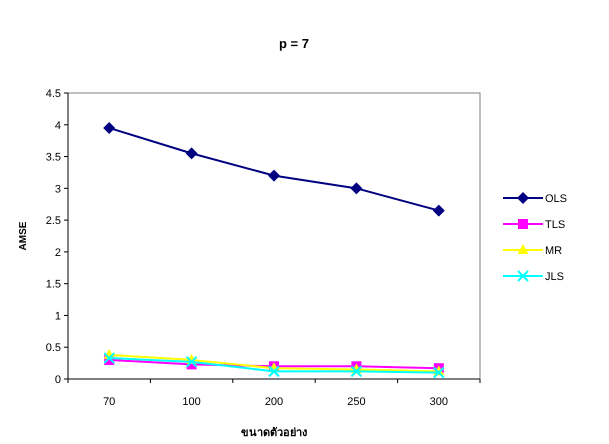 The image size is (609, 444). I want to click on legend-label: OLS, so click(556, 199).